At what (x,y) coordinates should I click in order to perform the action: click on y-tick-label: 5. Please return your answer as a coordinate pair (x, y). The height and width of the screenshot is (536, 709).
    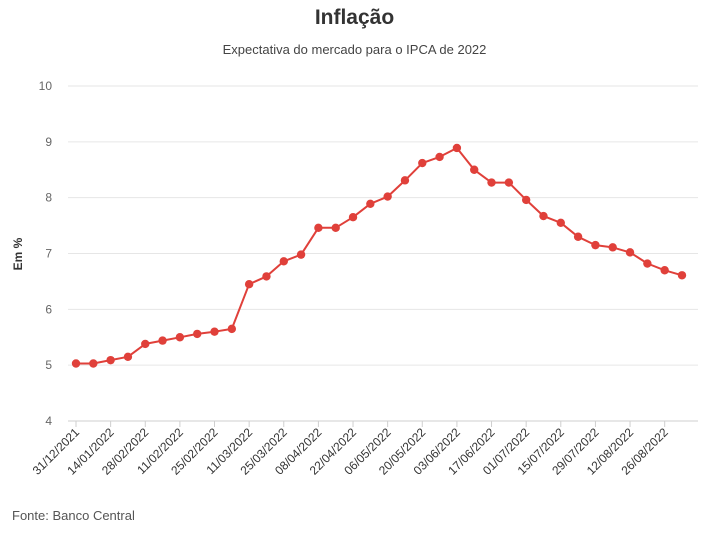
    Looking at the image, I should click on (48, 365).